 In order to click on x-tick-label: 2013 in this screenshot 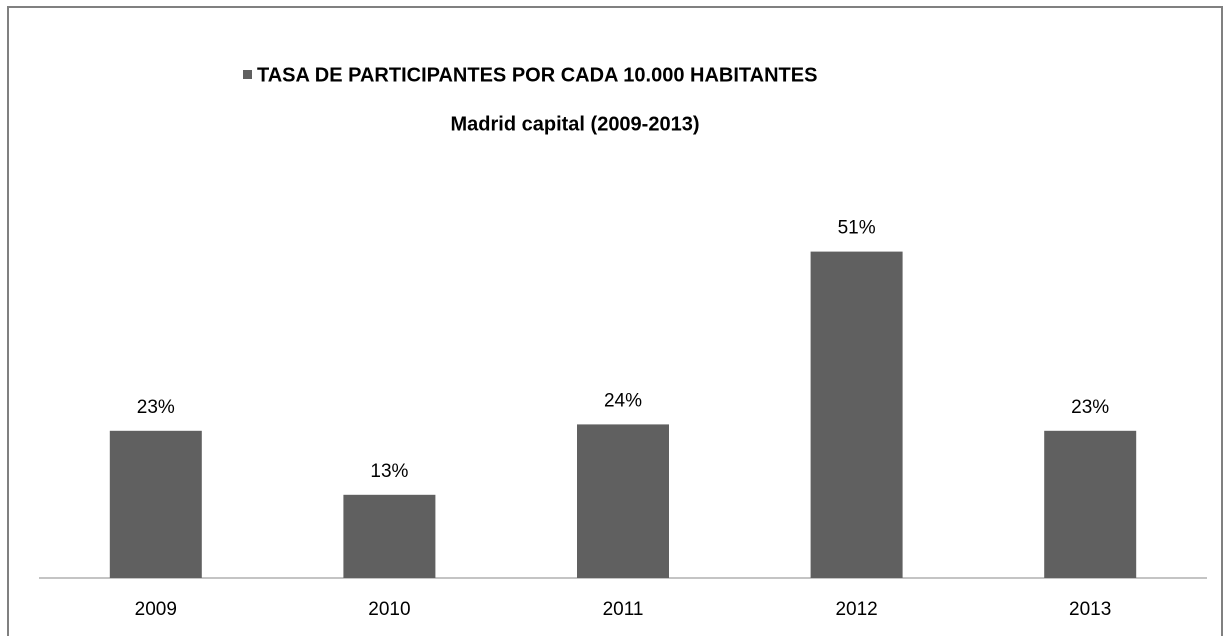, I will do `click(1090, 609)`.